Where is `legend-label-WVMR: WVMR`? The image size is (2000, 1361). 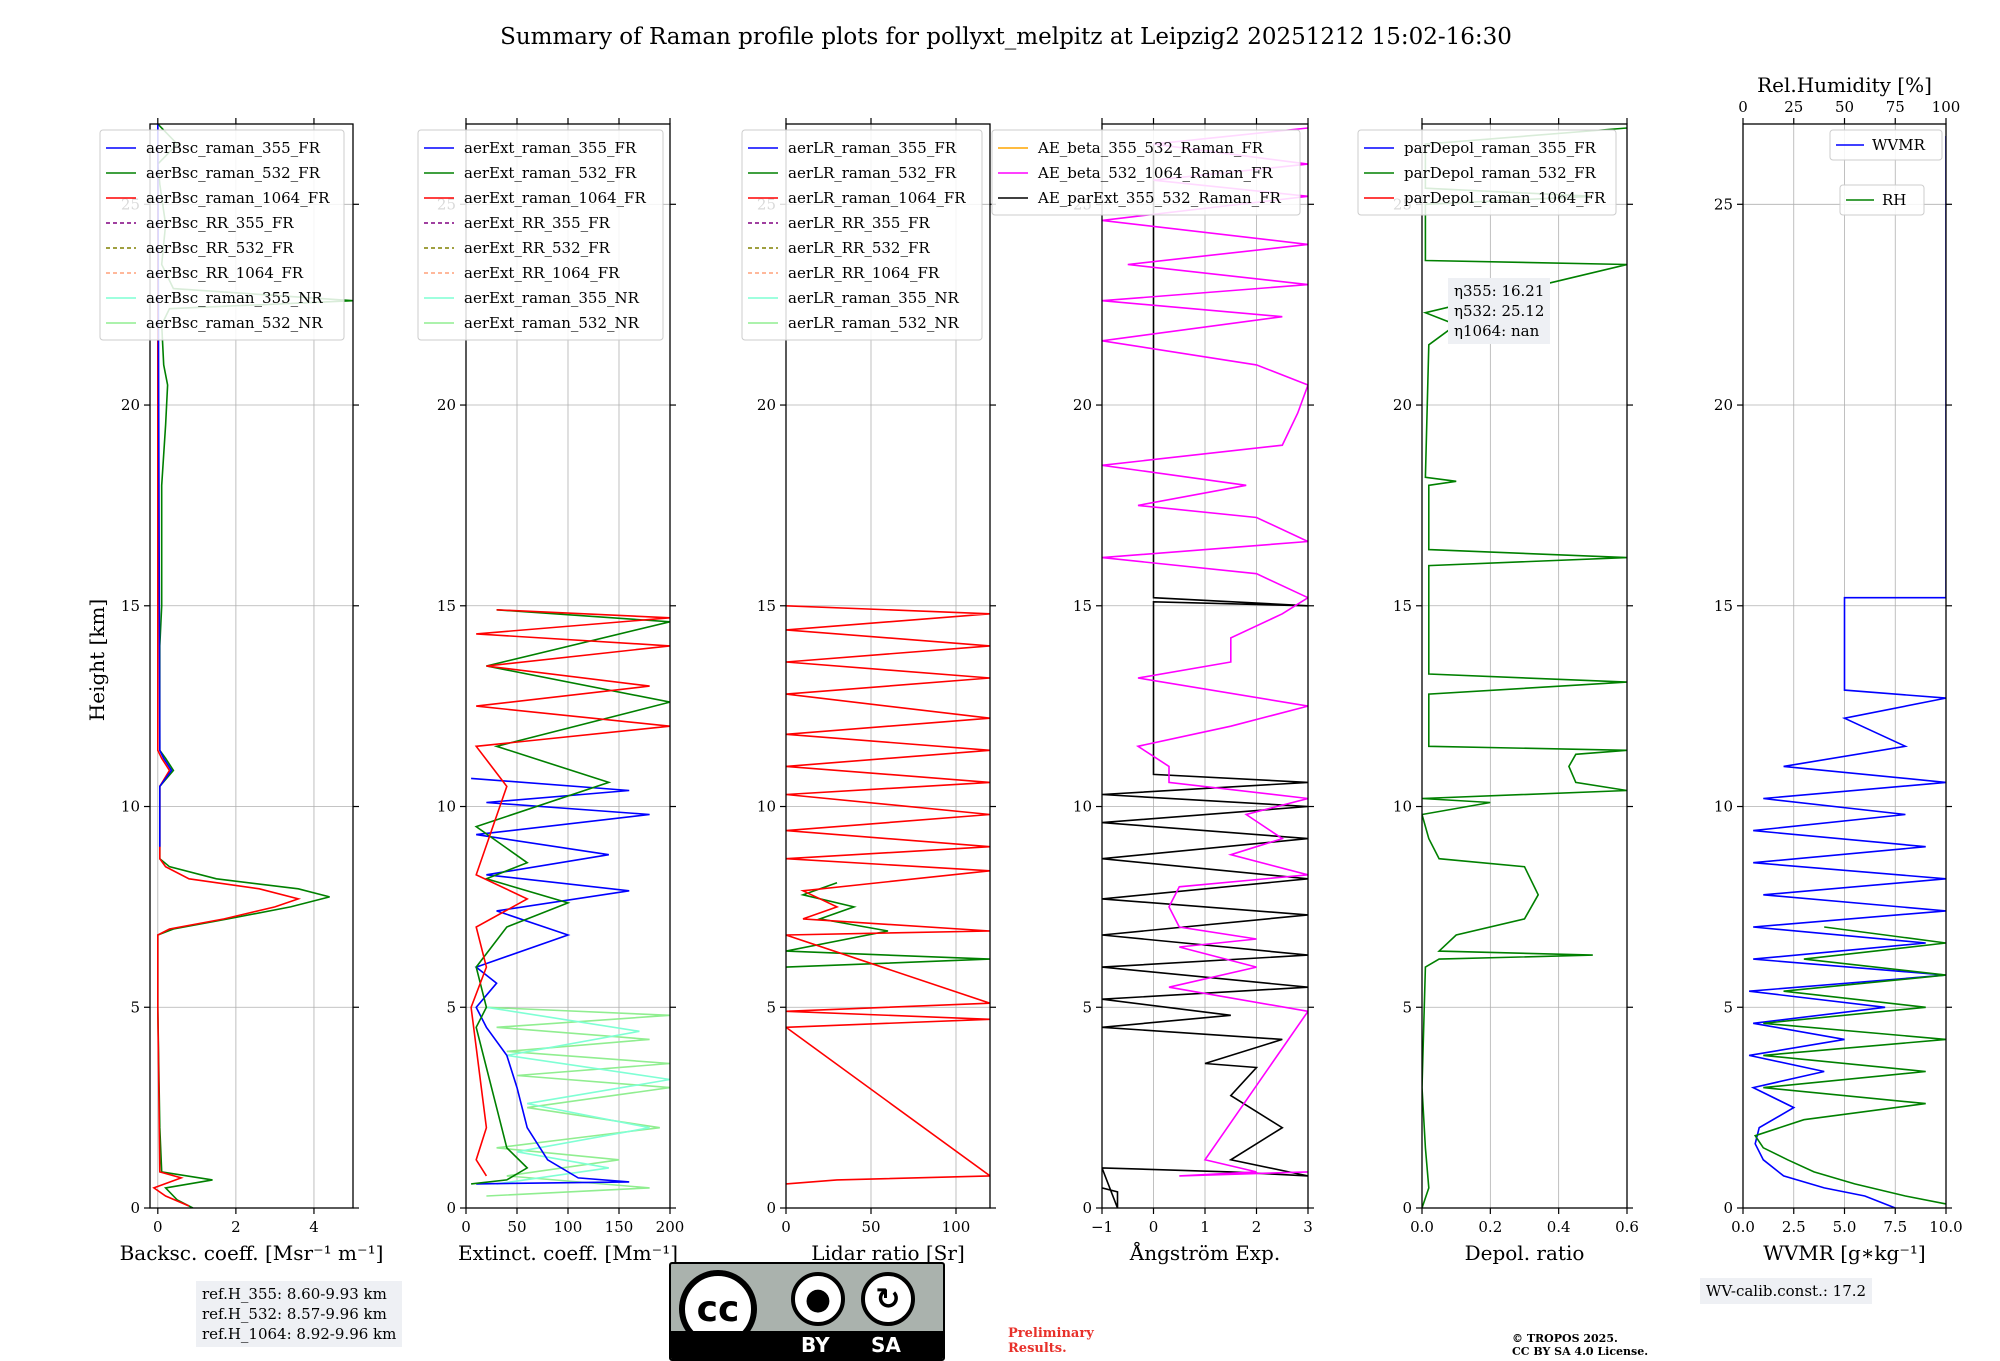
legend-label-WVMR: WVMR is located at coordinates (1899, 145).